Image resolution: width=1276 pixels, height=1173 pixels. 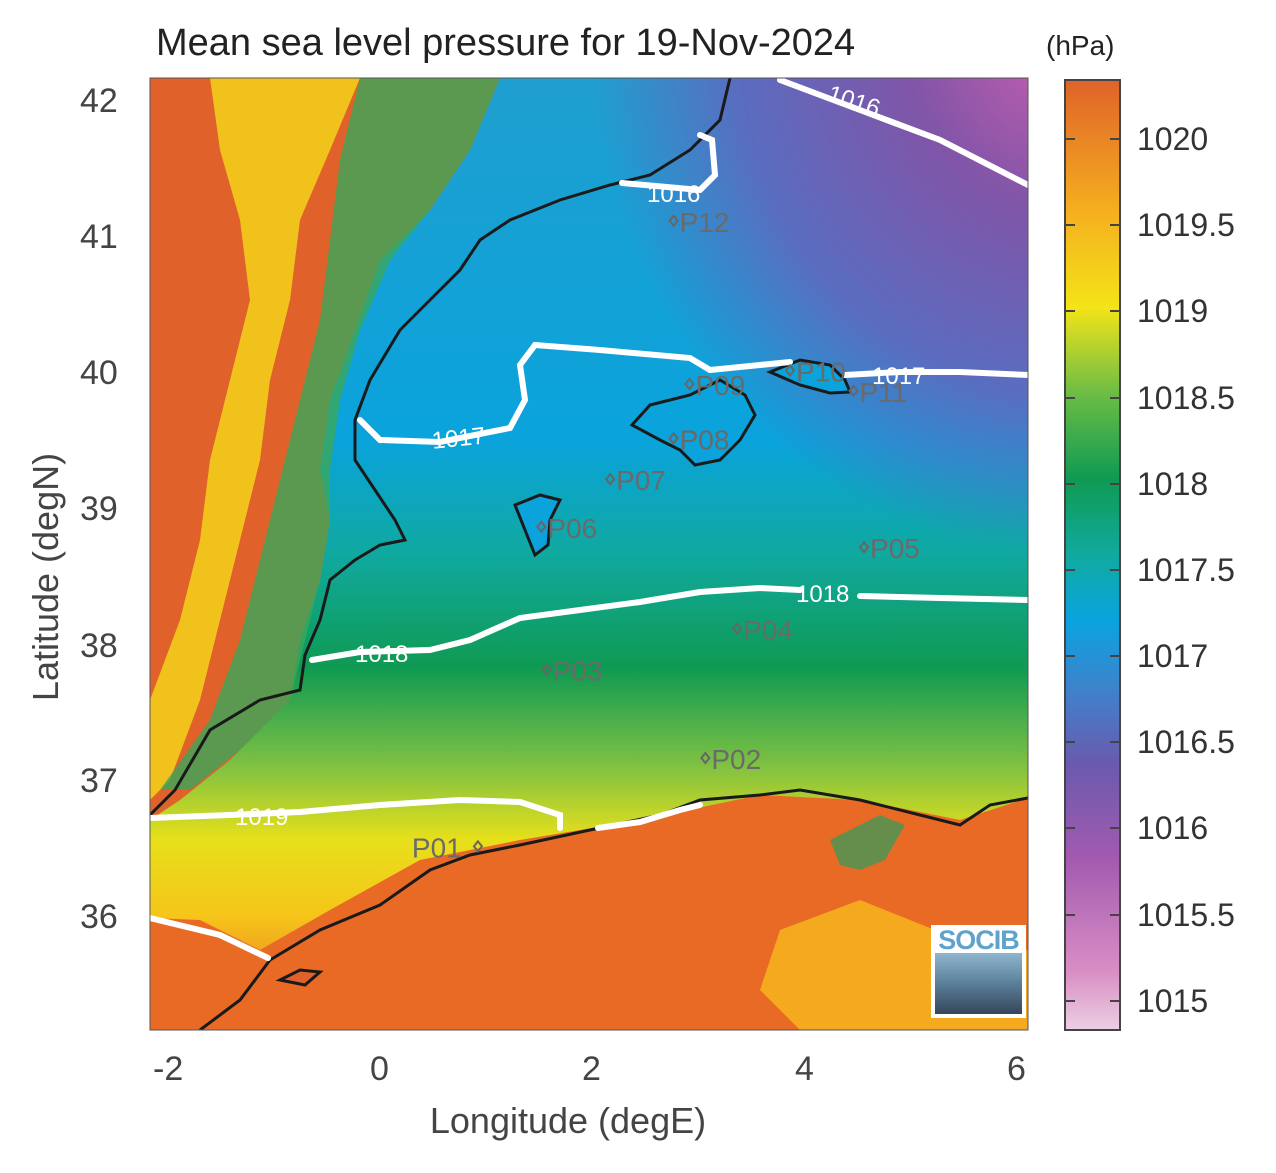 What do you see at coordinates (578, 671) in the screenshot?
I see `station-label: P03` at bounding box center [578, 671].